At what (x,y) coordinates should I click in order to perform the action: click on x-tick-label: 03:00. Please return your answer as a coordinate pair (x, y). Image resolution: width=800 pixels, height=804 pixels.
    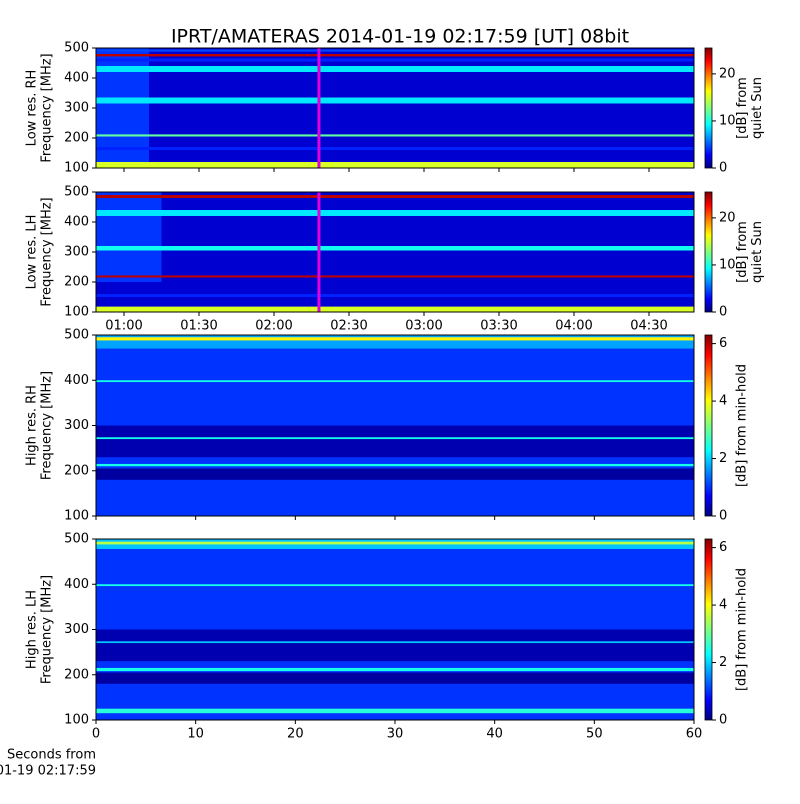
    Looking at the image, I should click on (423, 326).